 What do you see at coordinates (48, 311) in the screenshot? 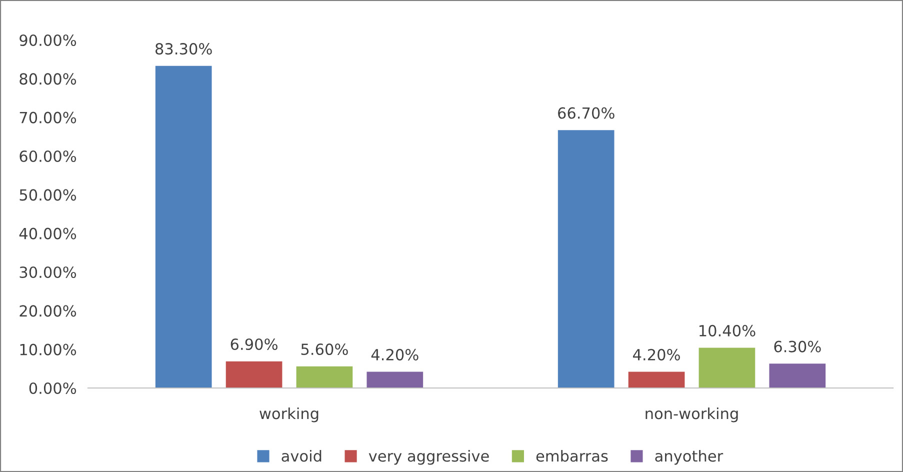
I see `y-tick-label: 20.00%` at bounding box center [48, 311].